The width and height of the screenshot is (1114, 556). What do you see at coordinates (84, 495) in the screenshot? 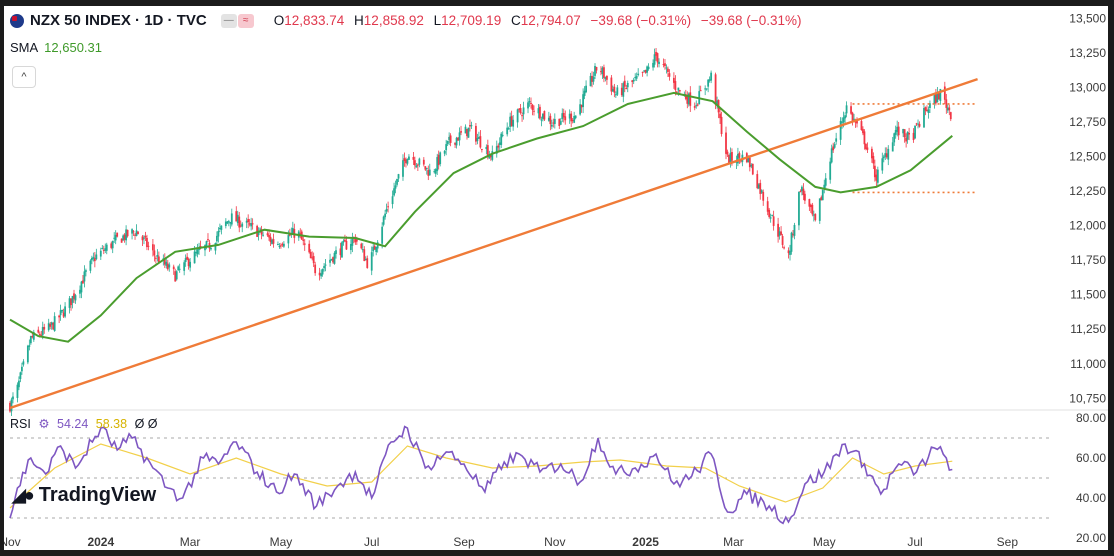
I see `tradingview-logo: ◢● TradingView` at bounding box center [84, 495].